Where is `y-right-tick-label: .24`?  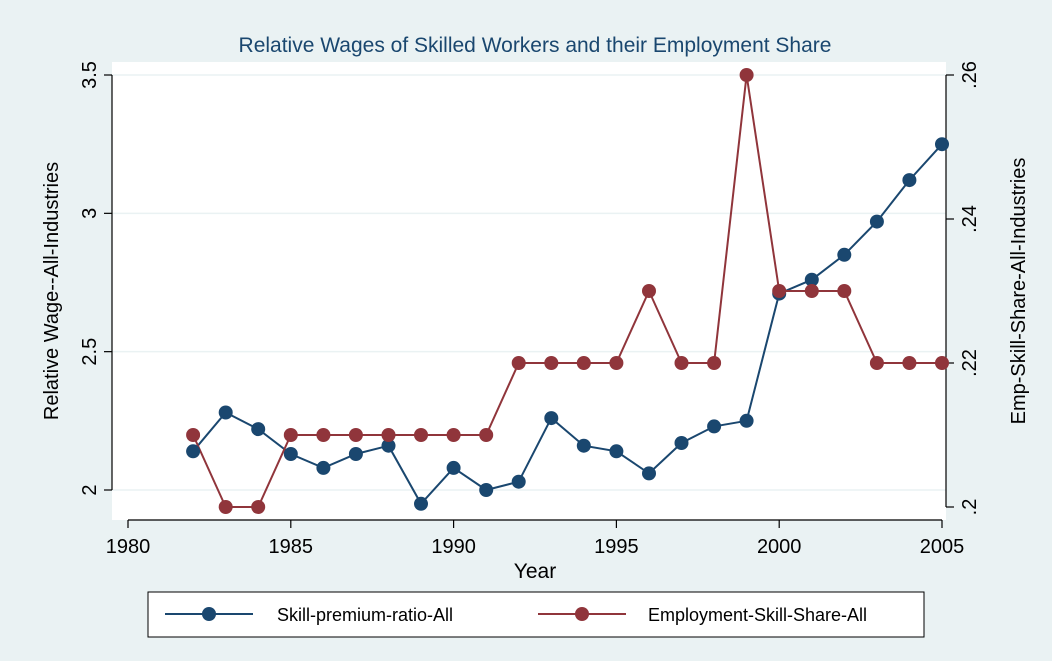 y-right-tick-label: .24 is located at coordinates (970, 219).